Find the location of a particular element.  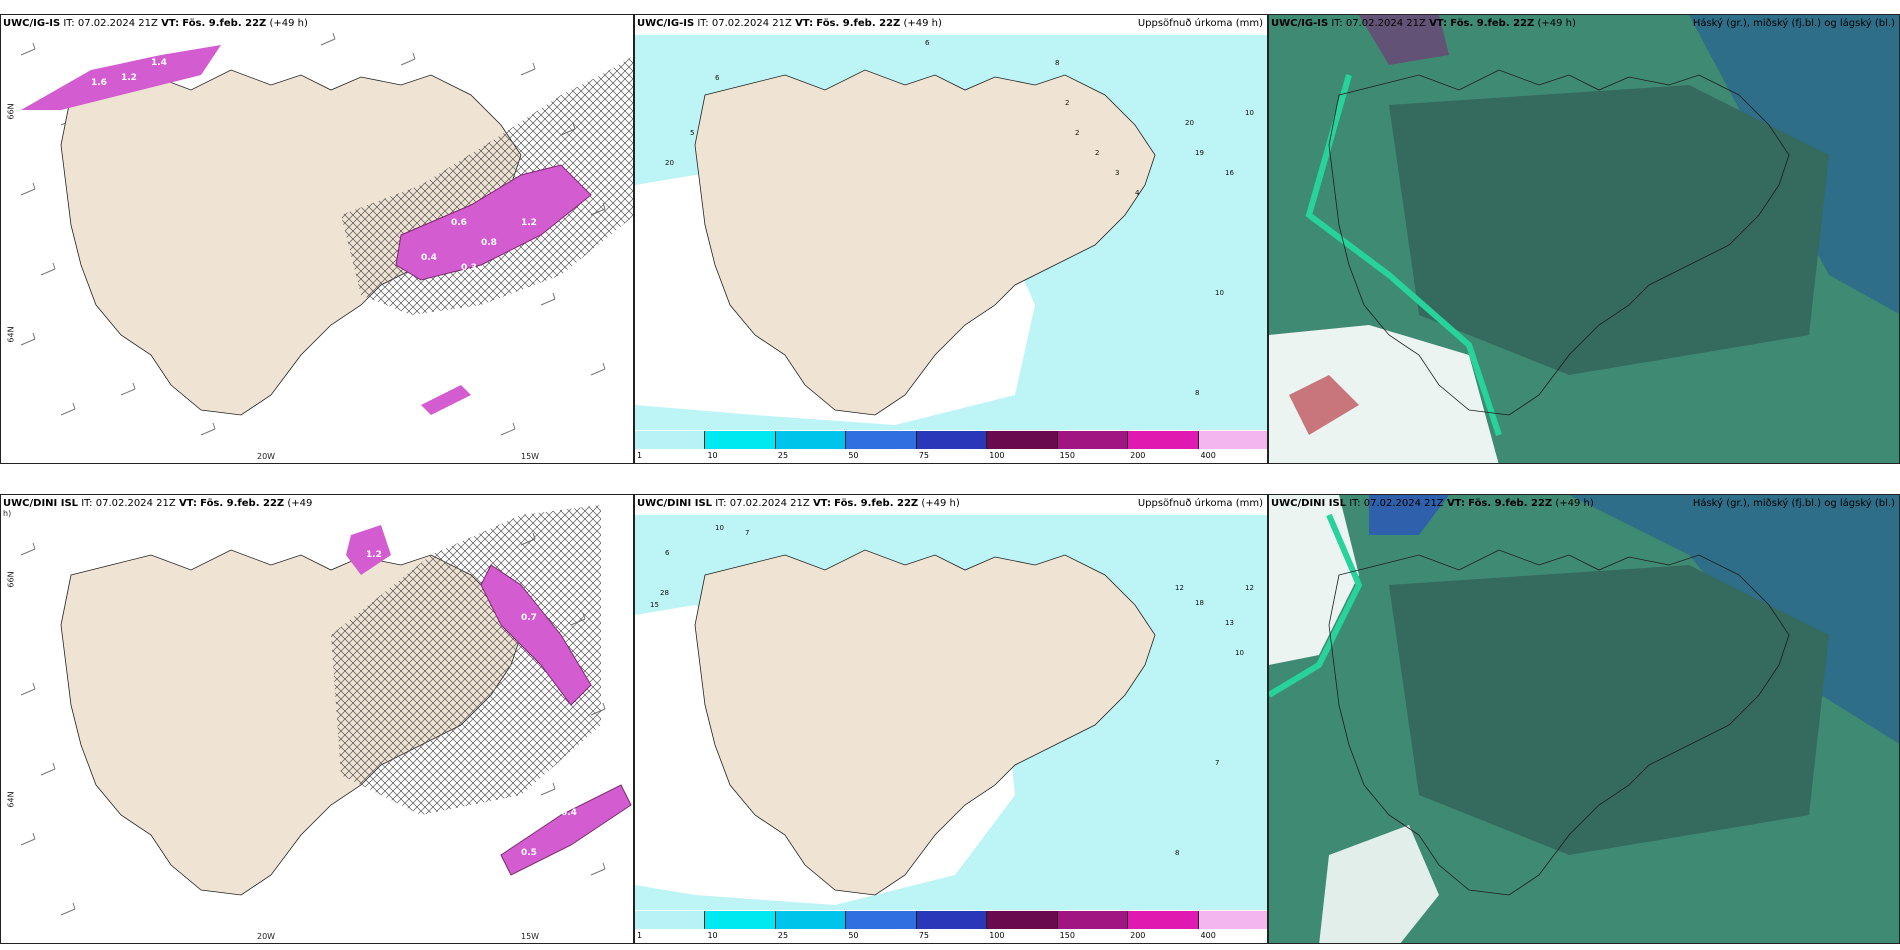

colorbar-tick-label: 150 is located at coordinates (1067, 455).